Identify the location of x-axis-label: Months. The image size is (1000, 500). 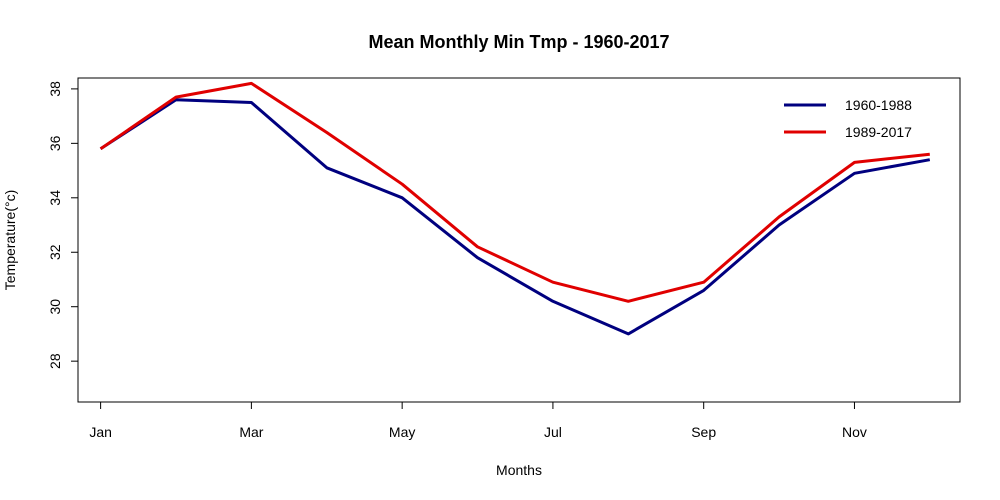
(519, 470).